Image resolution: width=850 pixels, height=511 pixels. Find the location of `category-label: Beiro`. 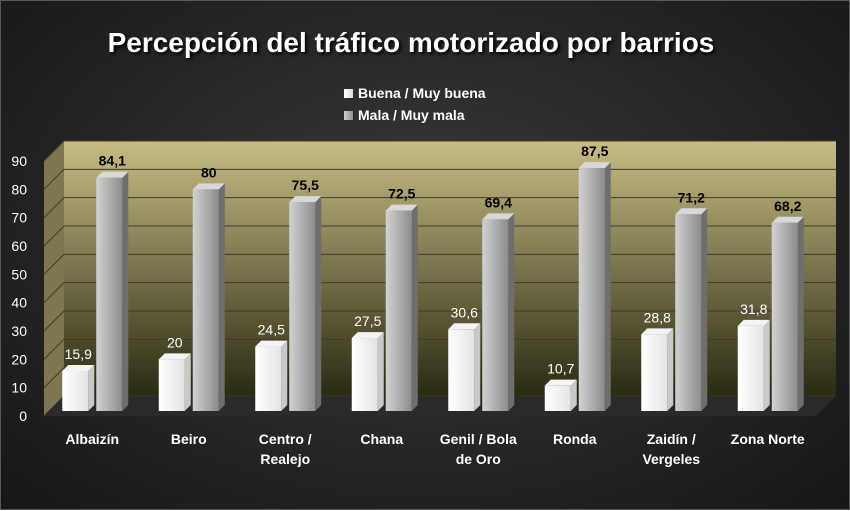

category-label: Beiro is located at coordinates (189, 439).